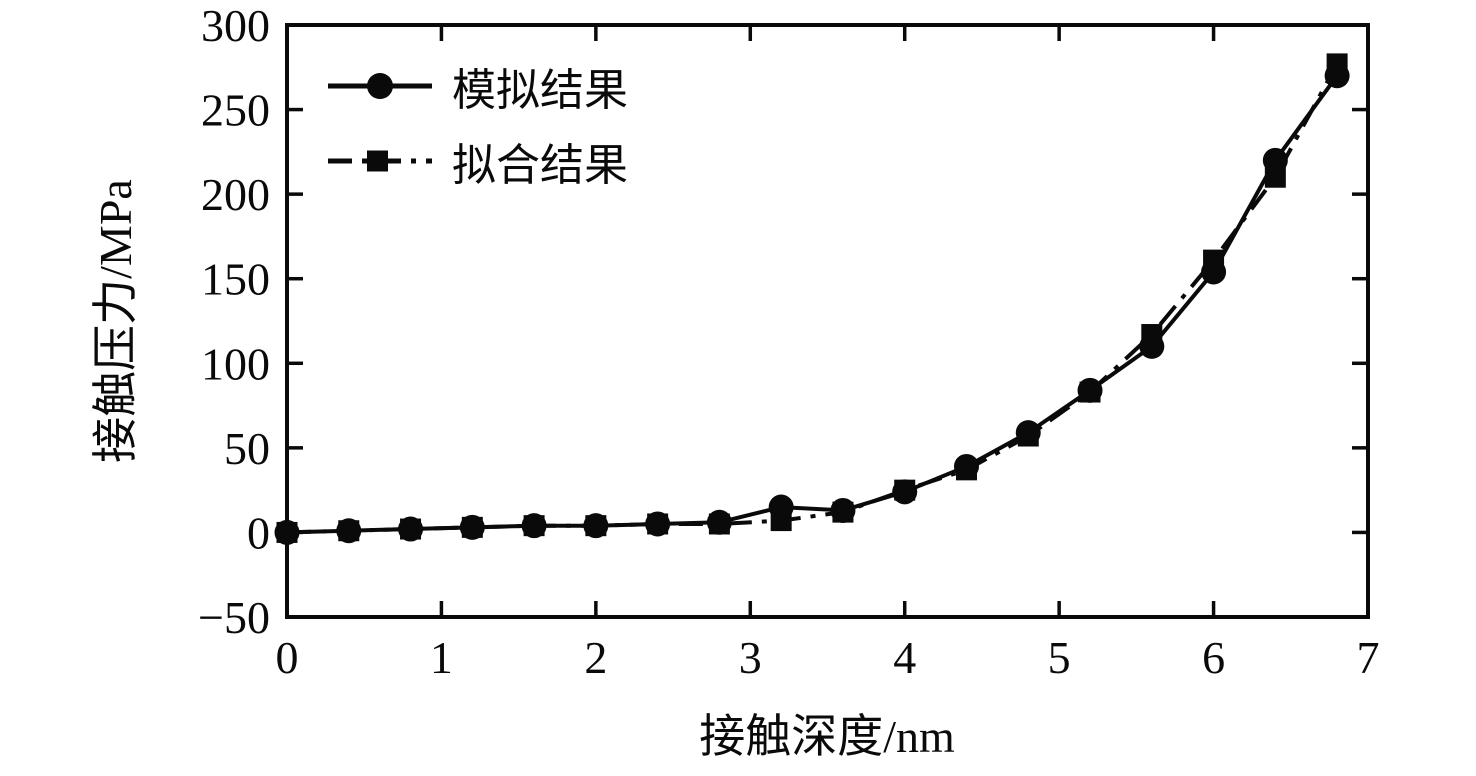 Image resolution: width=1476 pixels, height=776 pixels. Describe the element at coordinates (441, 657) in the screenshot. I see `x-tick-label: 1` at that location.